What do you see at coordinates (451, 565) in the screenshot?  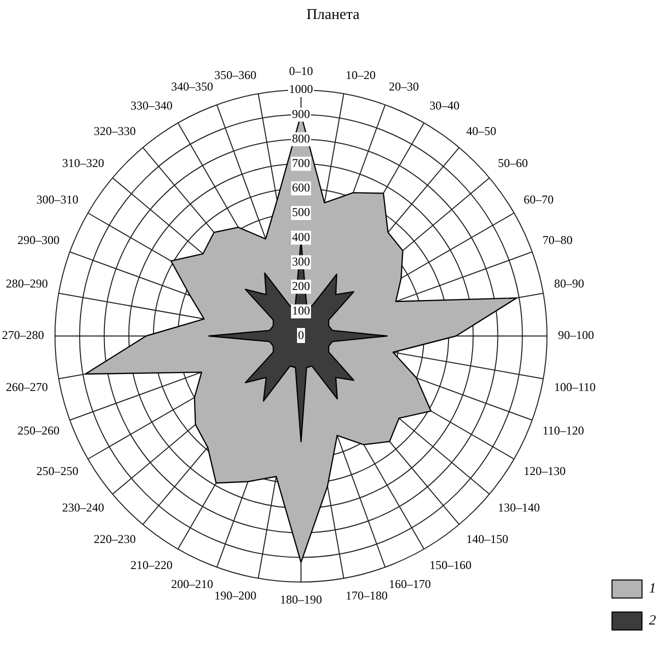 I see `spoke-label: 150–160` at bounding box center [451, 565].